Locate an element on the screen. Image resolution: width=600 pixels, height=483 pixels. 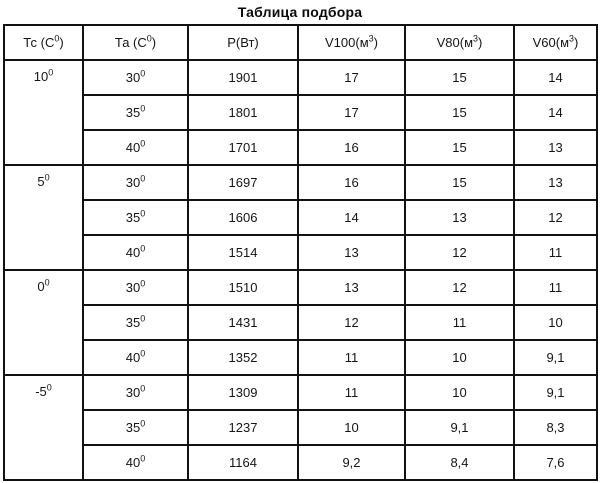
table-row: 400 1164 9,2 8,4 7,6 is located at coordinates (301, 462).